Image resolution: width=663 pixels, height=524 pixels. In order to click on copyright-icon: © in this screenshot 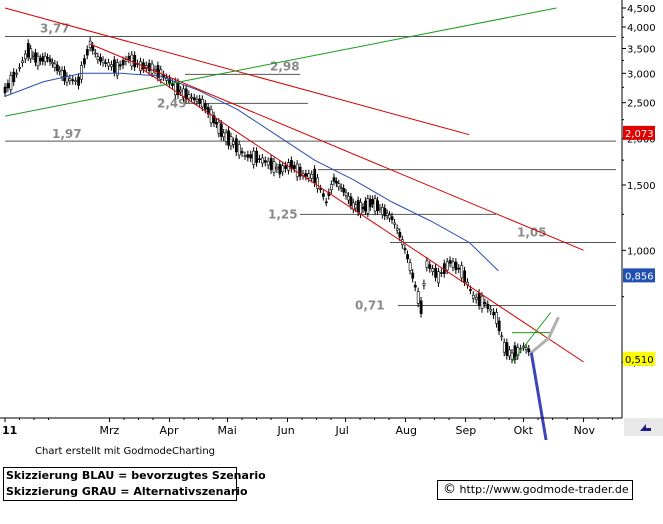, I will do `click(449, 489)`.